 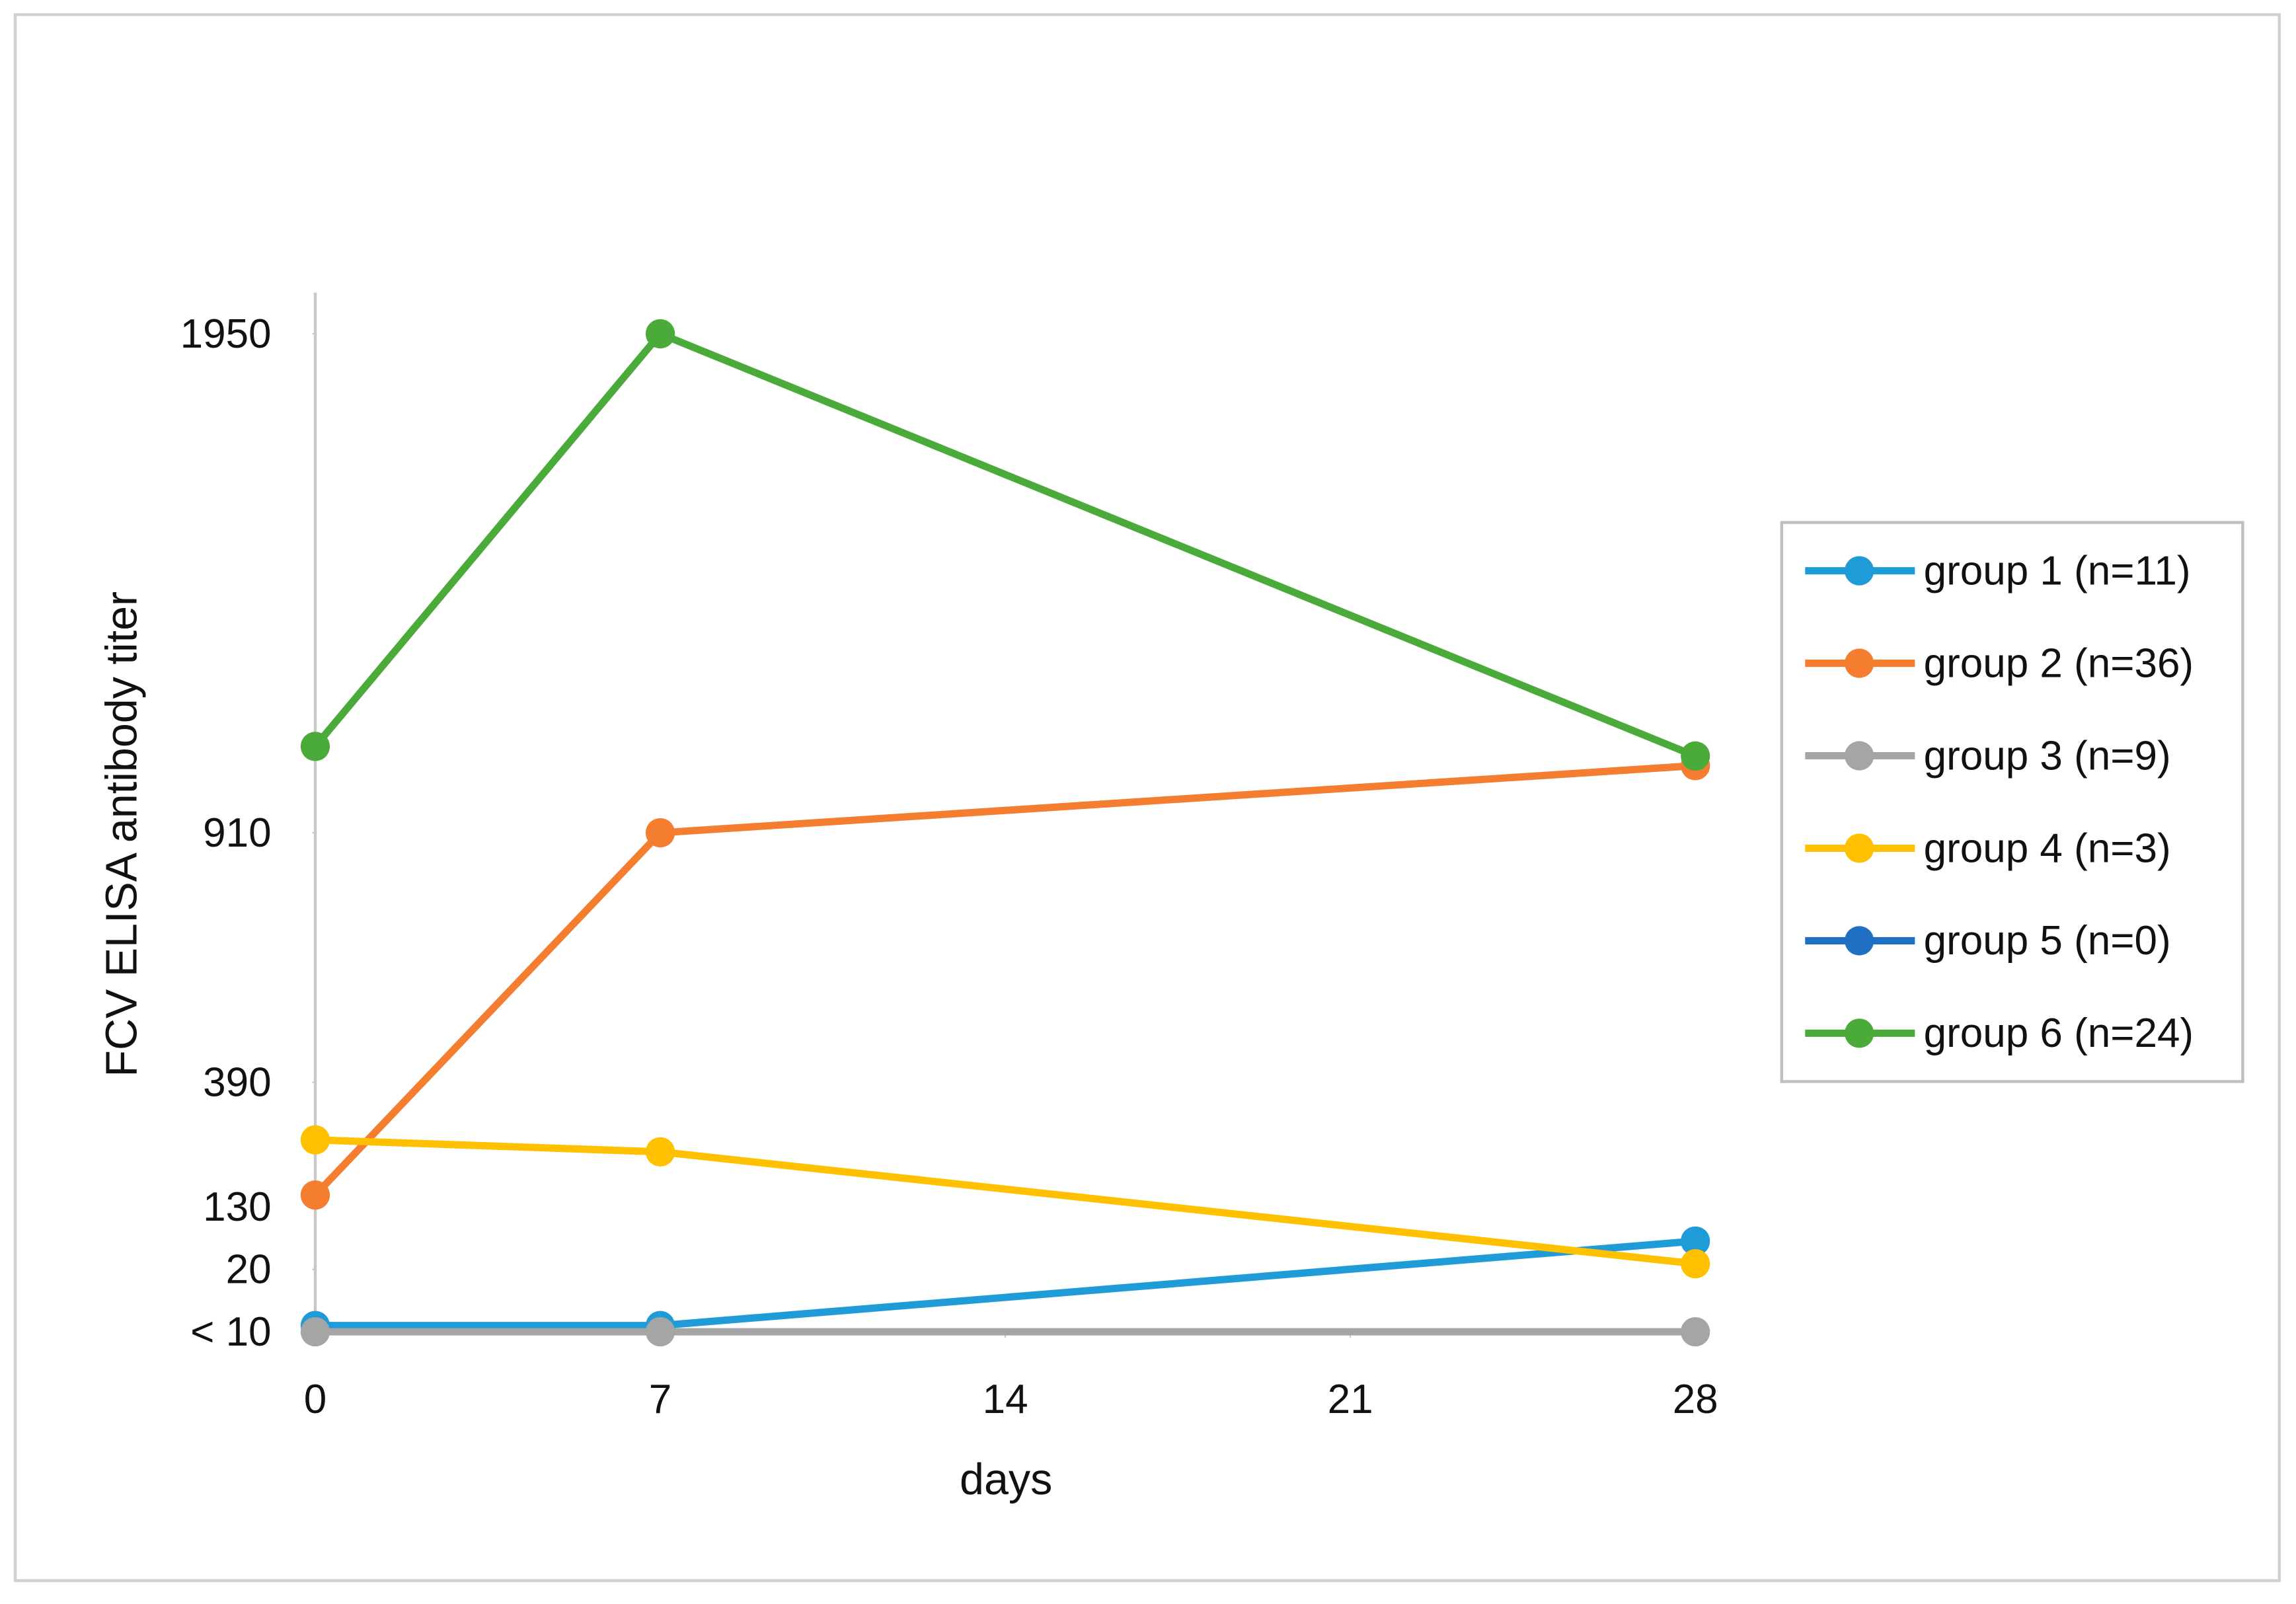 What do you see at coordinates (2048, 756) in the screenshot?
I see `legend-label: group 3 (n=9)` at bounding box center [2048, 756].